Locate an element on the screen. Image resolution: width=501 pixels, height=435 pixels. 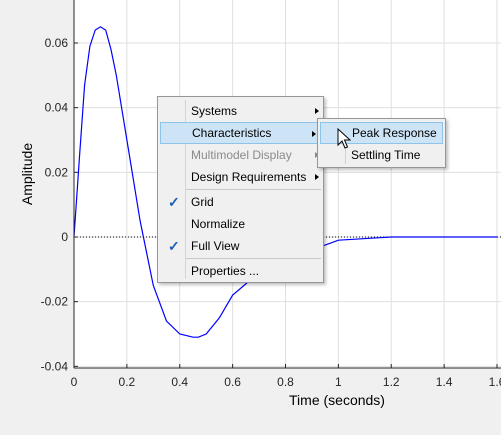
x-tick-label: 0.4 is located at coordinates (179, 382).